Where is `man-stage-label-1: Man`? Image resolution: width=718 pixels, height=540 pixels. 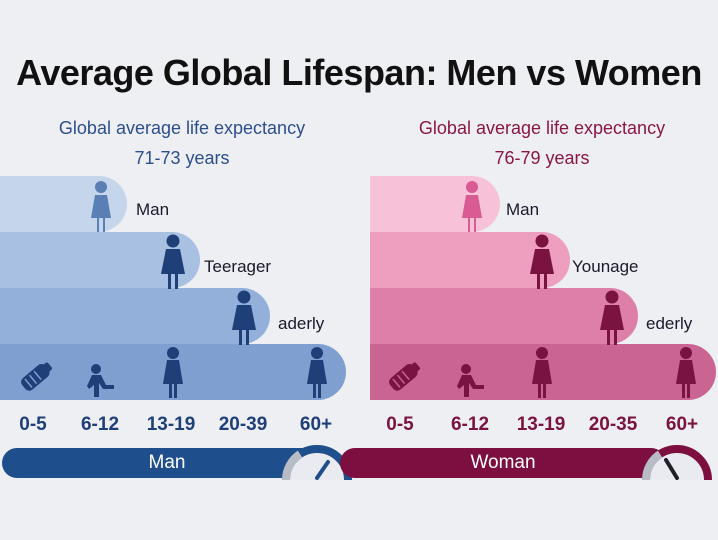
man-stage-label-1: Man is located at coordinates (153, 209).